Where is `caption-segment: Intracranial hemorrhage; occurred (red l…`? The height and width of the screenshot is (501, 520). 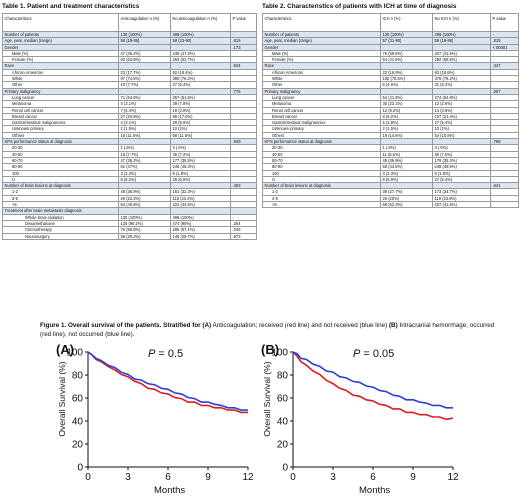 caption-segment: Intracranial hemorrhage; occurred (red l… is located at coordinates (267, 330).